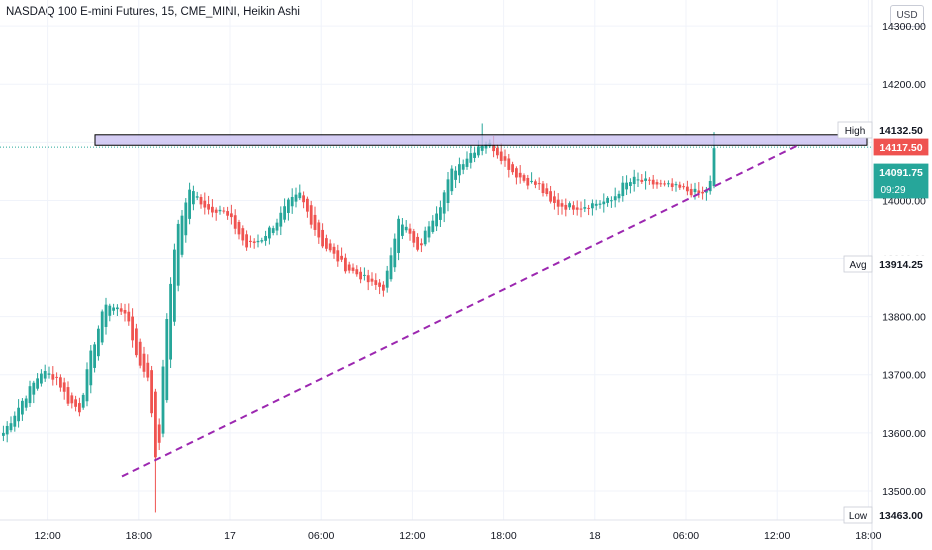  I want to click on price-tag-value: 13463.00, so click(901, 516).